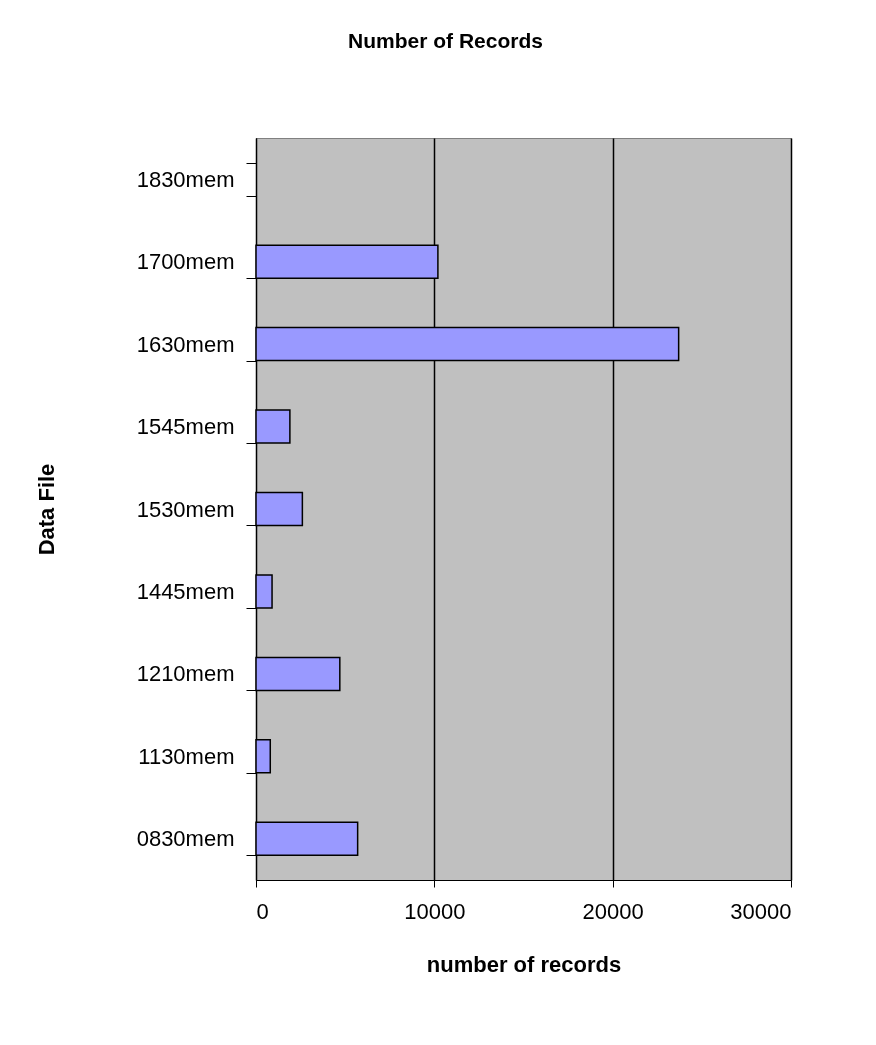 Image resolution: width=876 pixels, height=1045 pixels. What do you see at coordinates (435, 911) in the screenshot?
I see `x-tick-label: 10000` at bounding box center [435, 911].